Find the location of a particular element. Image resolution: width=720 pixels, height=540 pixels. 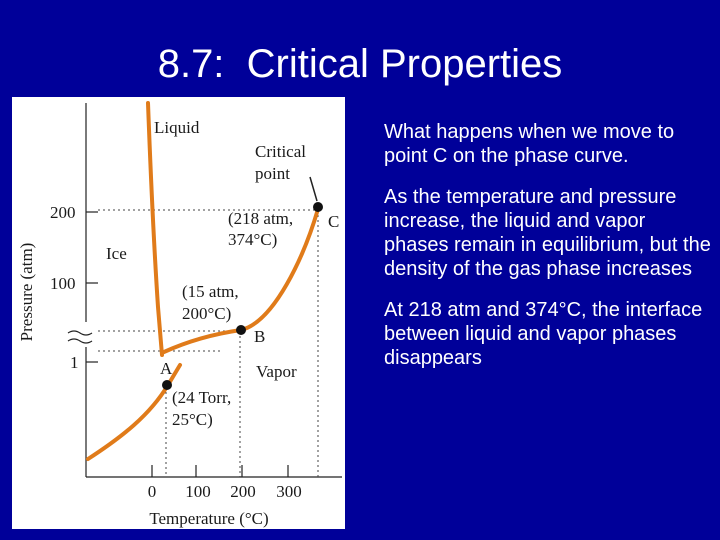

y-tick-label-100: 100 is located at coordinates (63, 283).